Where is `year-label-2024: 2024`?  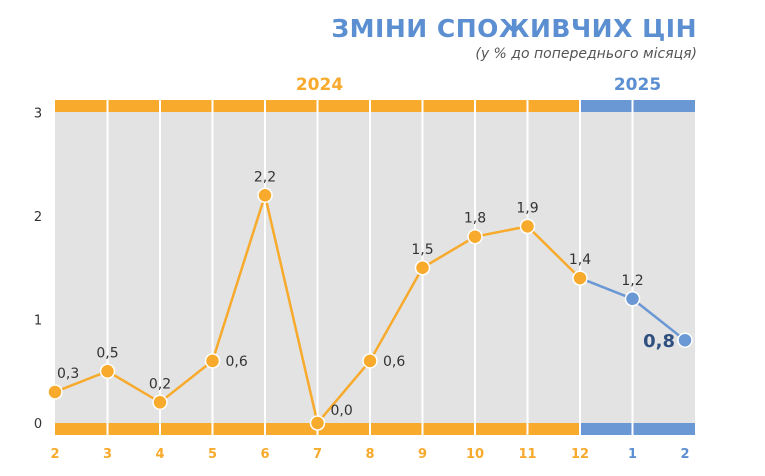 year-label-2024: 2024 is located at coordinates (319, 85).